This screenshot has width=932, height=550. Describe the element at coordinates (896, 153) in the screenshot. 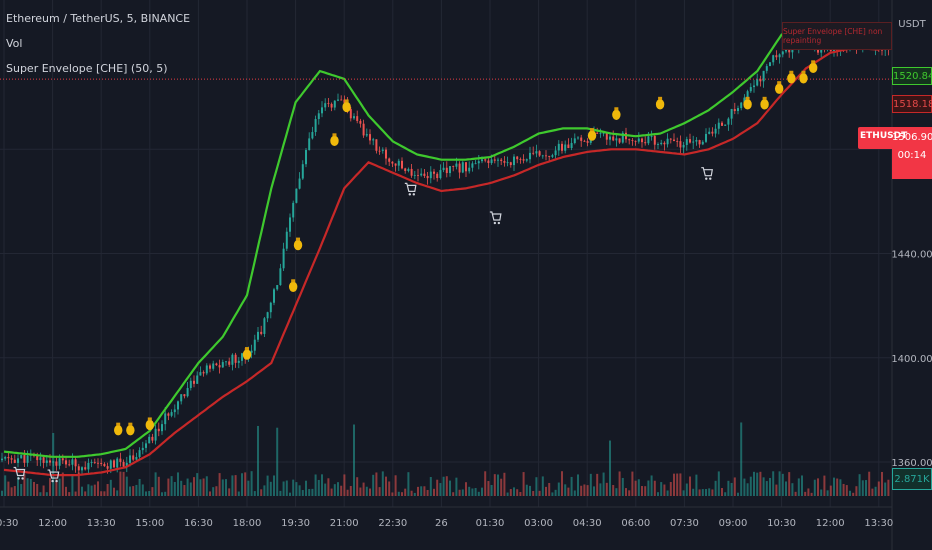

I see `current-price-box: ETHUSDT 1506.90 00:14` at that location.